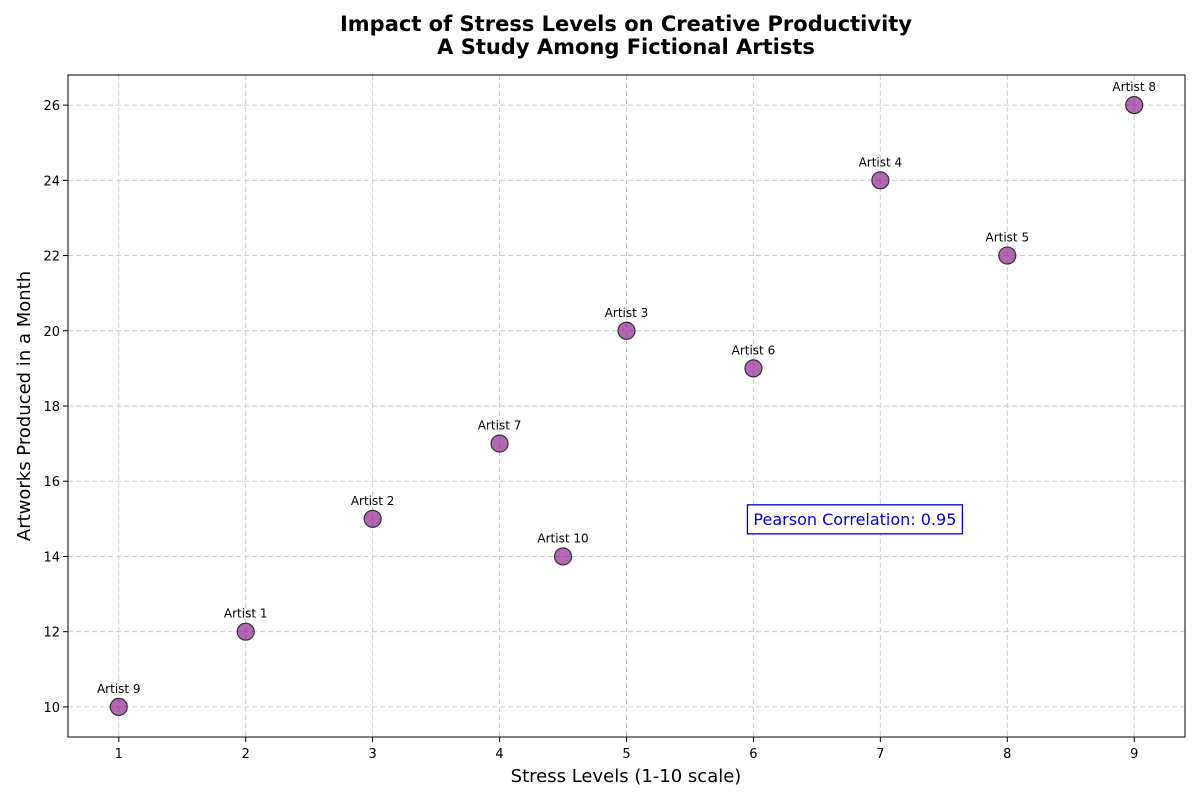 The height and width of the screenshot is (804, 1200). I want to click on y-tick-label: 12, so click(51, 633).